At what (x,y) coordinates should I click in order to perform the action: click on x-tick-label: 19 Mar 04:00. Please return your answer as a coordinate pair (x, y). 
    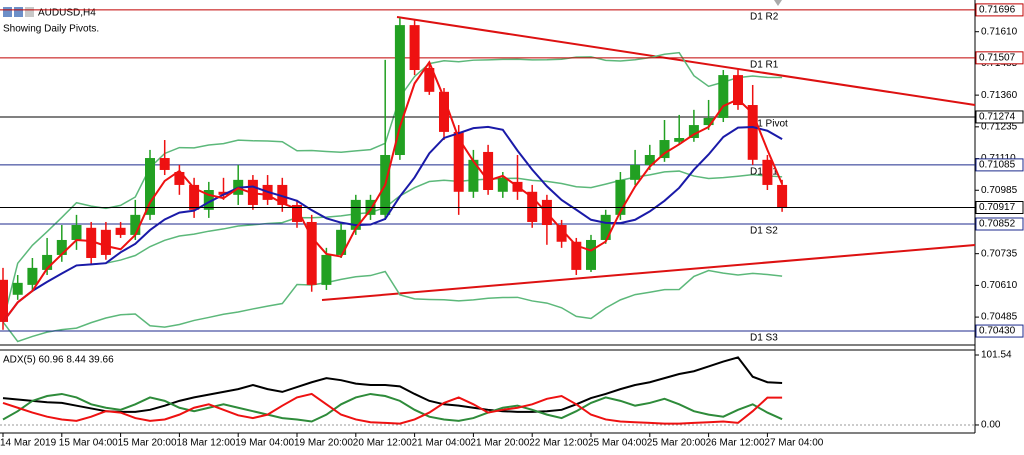
    Looking at the image, I should click on (264, 443).